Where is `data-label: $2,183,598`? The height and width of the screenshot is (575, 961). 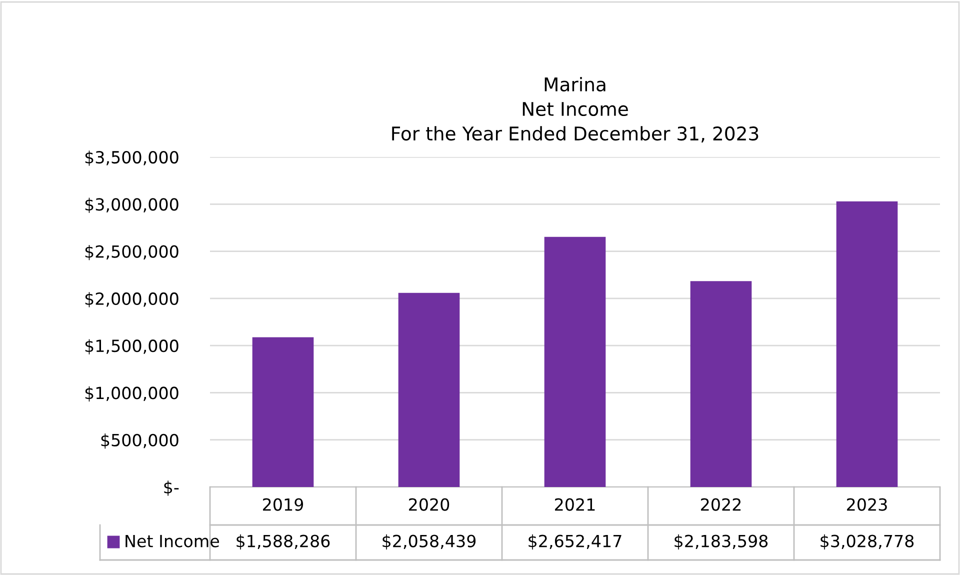
data-label: $2,183,598 is located at coordinates (721, 542).